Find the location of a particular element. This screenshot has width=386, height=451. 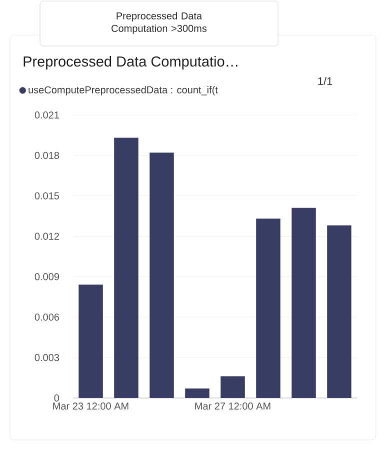

text: Preprocessed Data Computation >300ms is located at coordinates (159, 23).